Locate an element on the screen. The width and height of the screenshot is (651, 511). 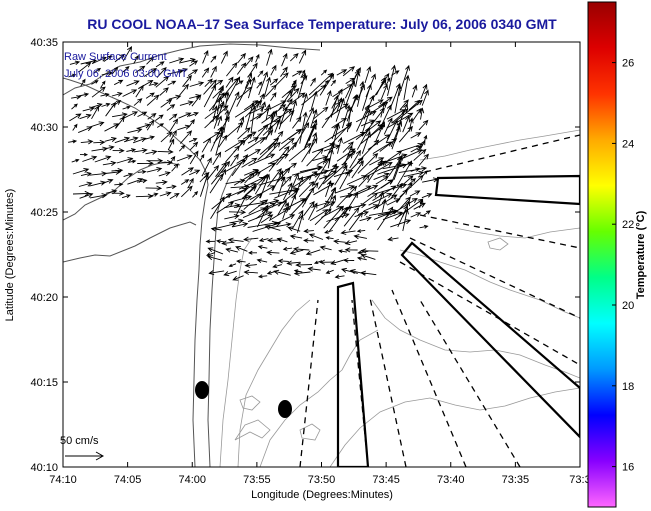
x-tick-label: 74:10 is located at coordinates (63, 480).